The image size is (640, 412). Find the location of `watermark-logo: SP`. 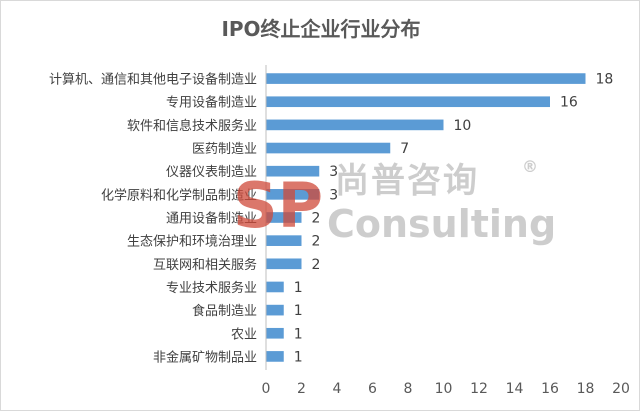

watermark-logo: SP is located at coordinates (278, 205).